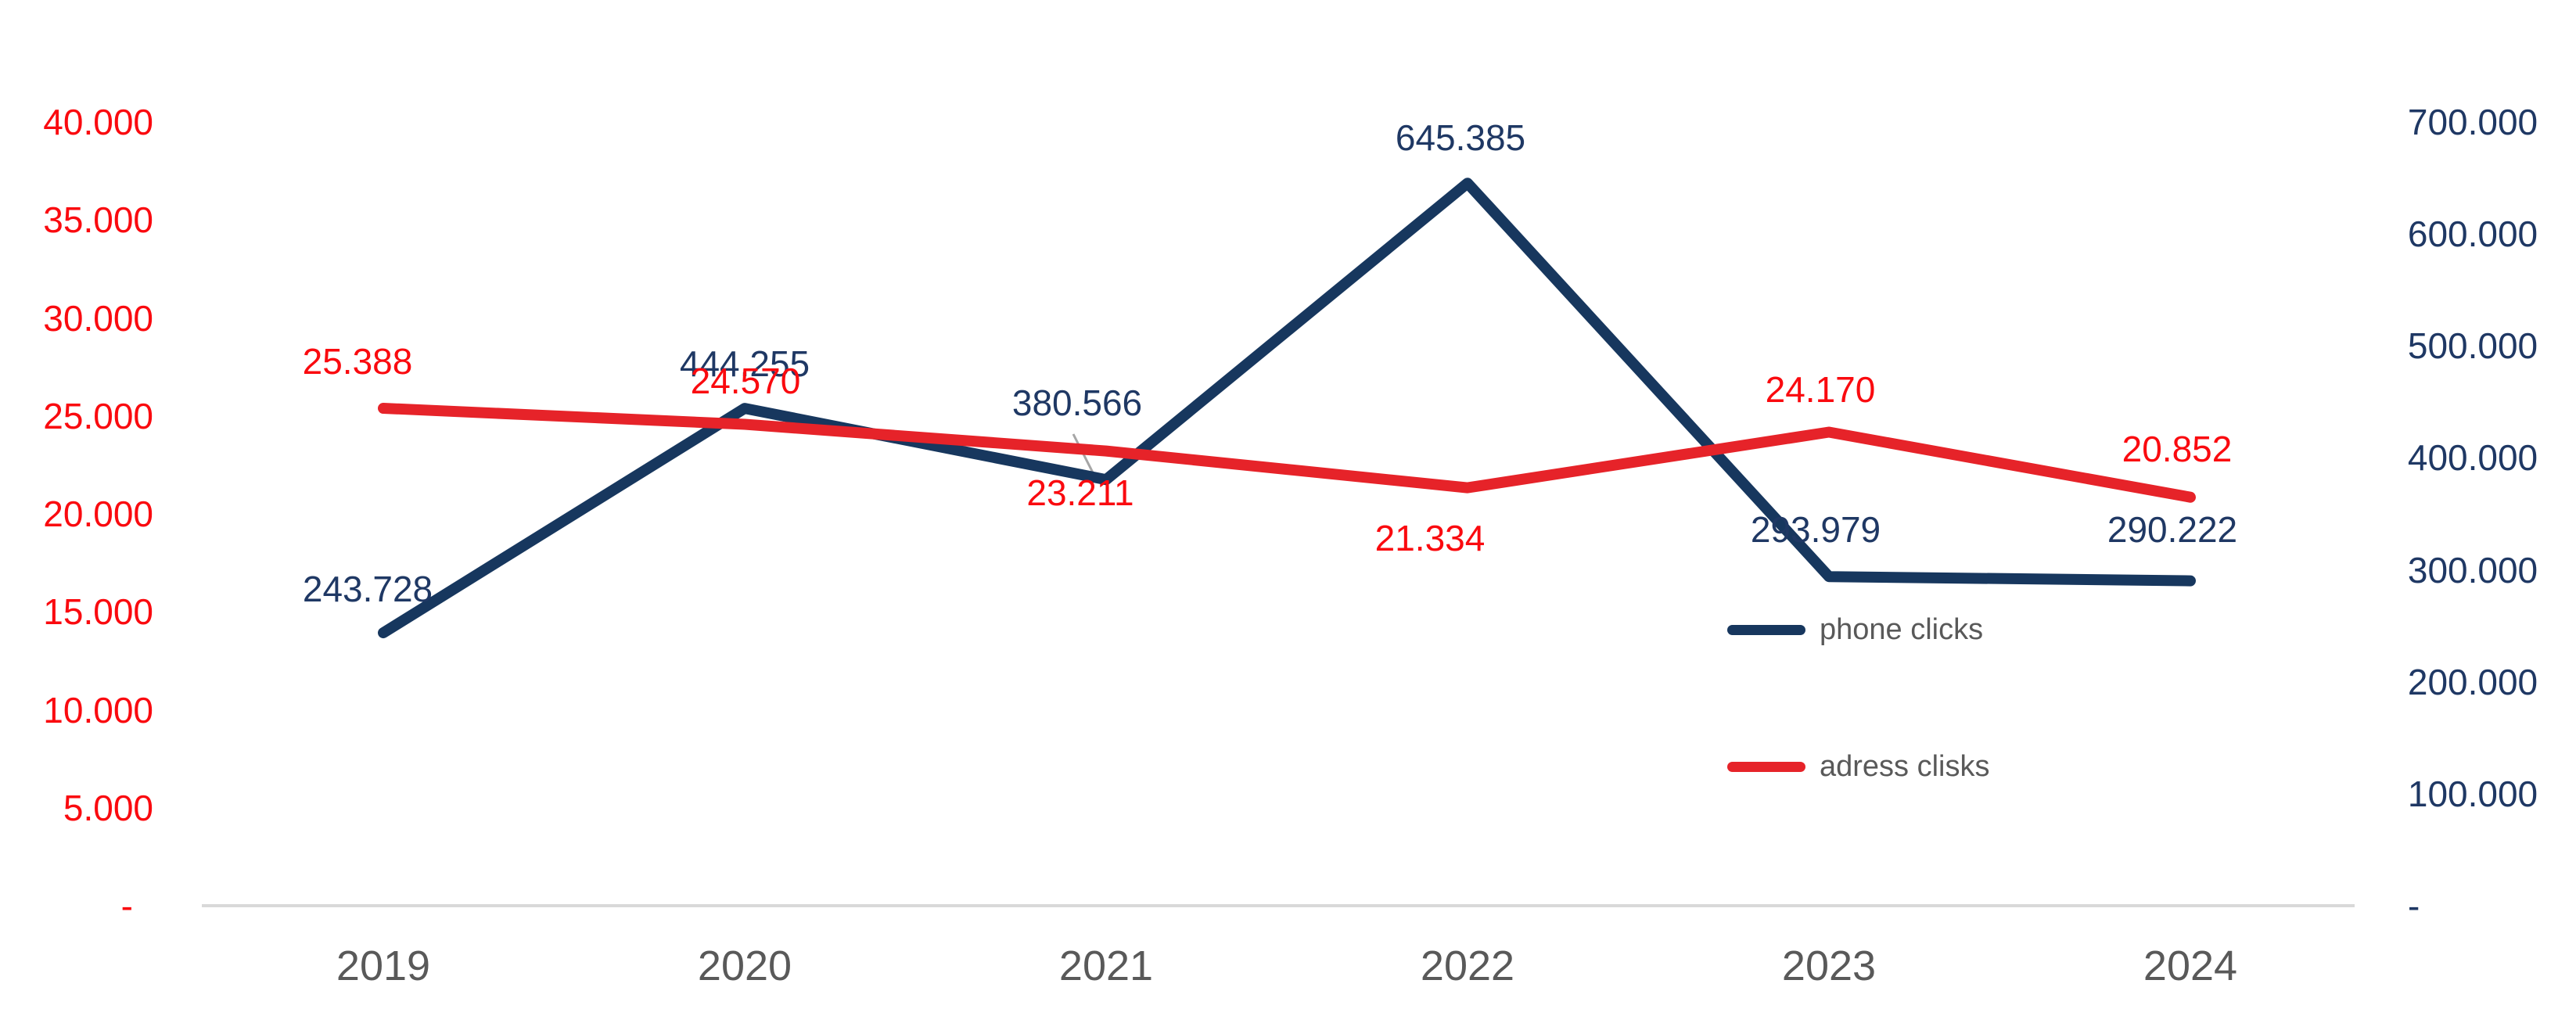 This screenshot has width=2576, height=1016. What do you see at coordinates (1287, 453) in the screenshot?
I see `adress-clisks-line` at bounding box center [1287, 453].